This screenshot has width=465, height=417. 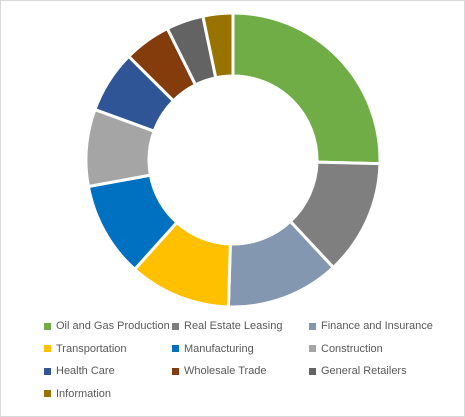 I want to click on legend-item: Construction, so click(x=346, y=349).